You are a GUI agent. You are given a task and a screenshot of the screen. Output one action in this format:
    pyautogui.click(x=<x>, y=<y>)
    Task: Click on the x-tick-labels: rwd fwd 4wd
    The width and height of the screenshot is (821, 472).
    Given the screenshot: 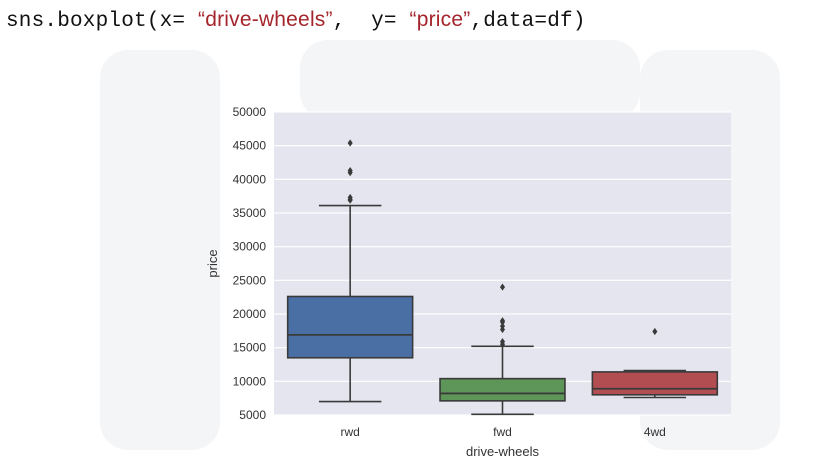 What is the action you would take?
    pyautogui.click(x=502, y=432)
    